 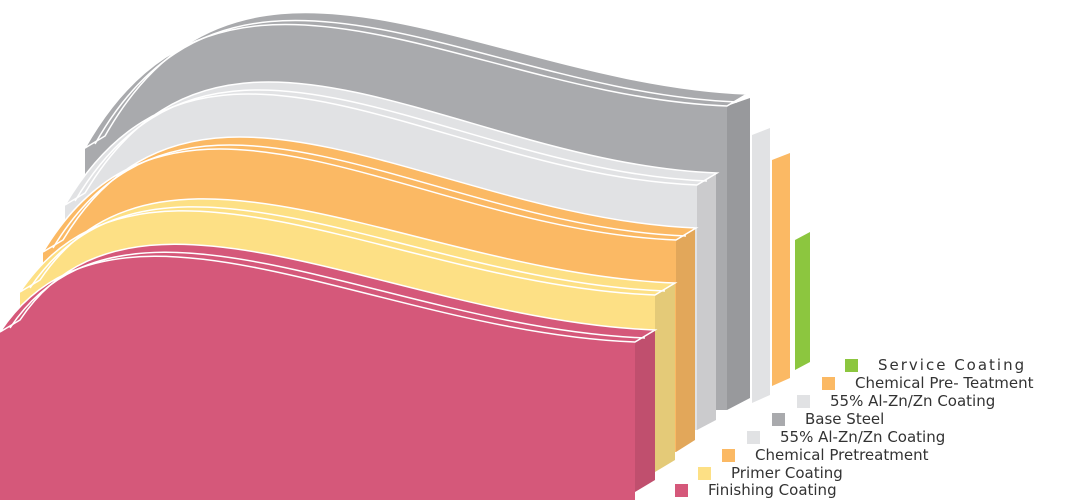 I want to click on layer-service, so click(x=802, y=301).